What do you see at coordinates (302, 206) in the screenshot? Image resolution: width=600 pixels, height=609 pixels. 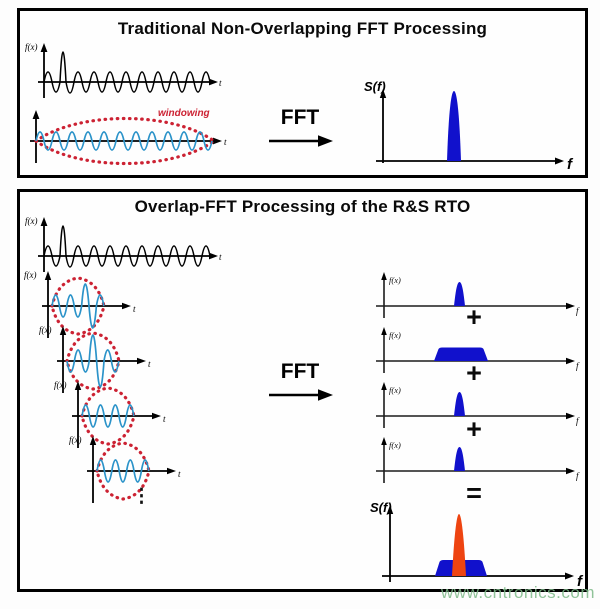 I see `panel-overlap-title: Overlap-FFT Processing of the R&S RTO` at bounding box center [302, 206].